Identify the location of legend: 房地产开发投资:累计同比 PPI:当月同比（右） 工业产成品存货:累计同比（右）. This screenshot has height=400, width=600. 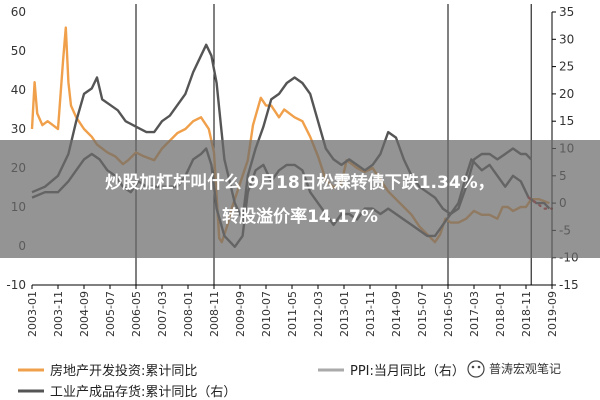
(241, 381).